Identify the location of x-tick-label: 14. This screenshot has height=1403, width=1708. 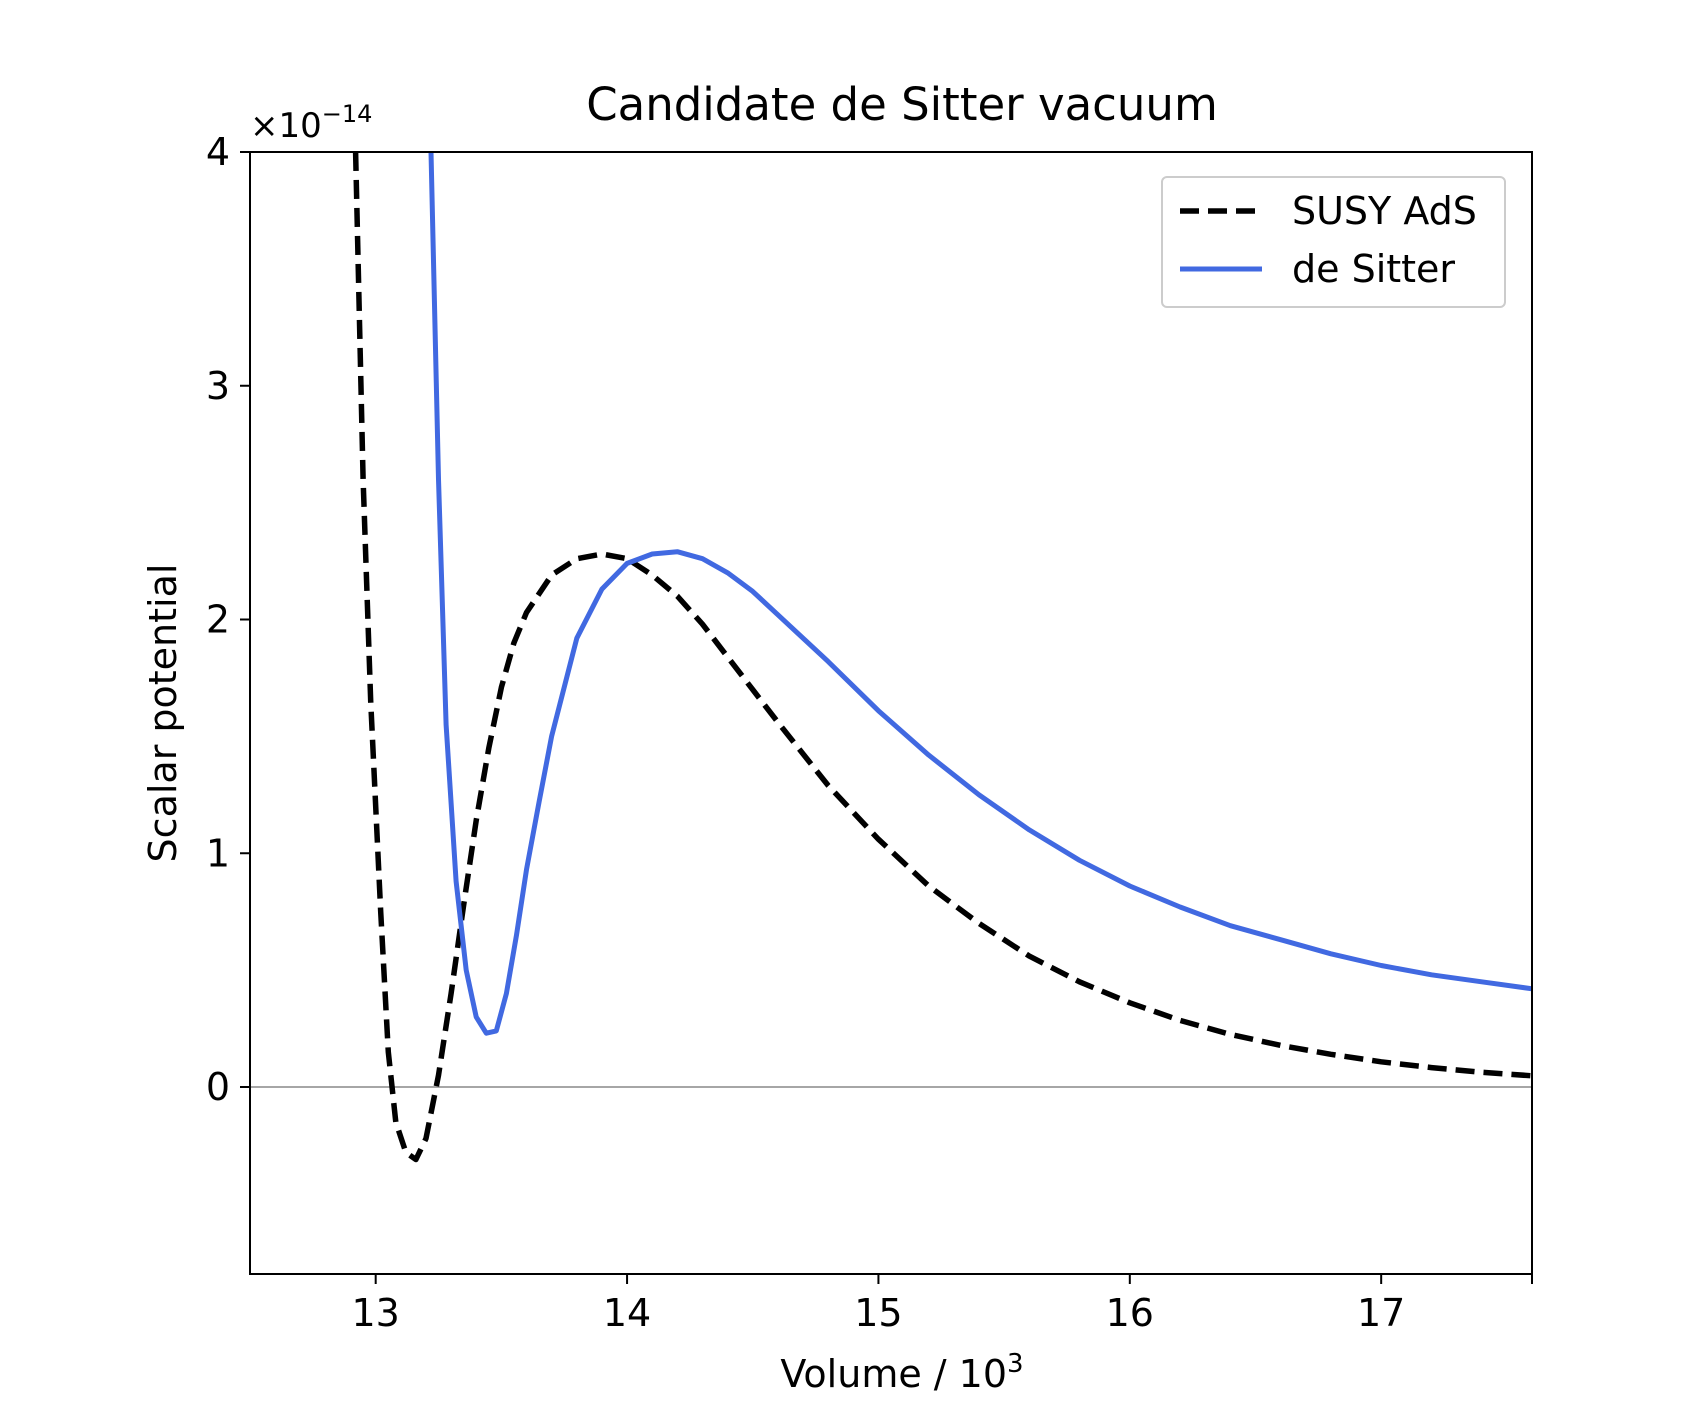
(627, 1313).